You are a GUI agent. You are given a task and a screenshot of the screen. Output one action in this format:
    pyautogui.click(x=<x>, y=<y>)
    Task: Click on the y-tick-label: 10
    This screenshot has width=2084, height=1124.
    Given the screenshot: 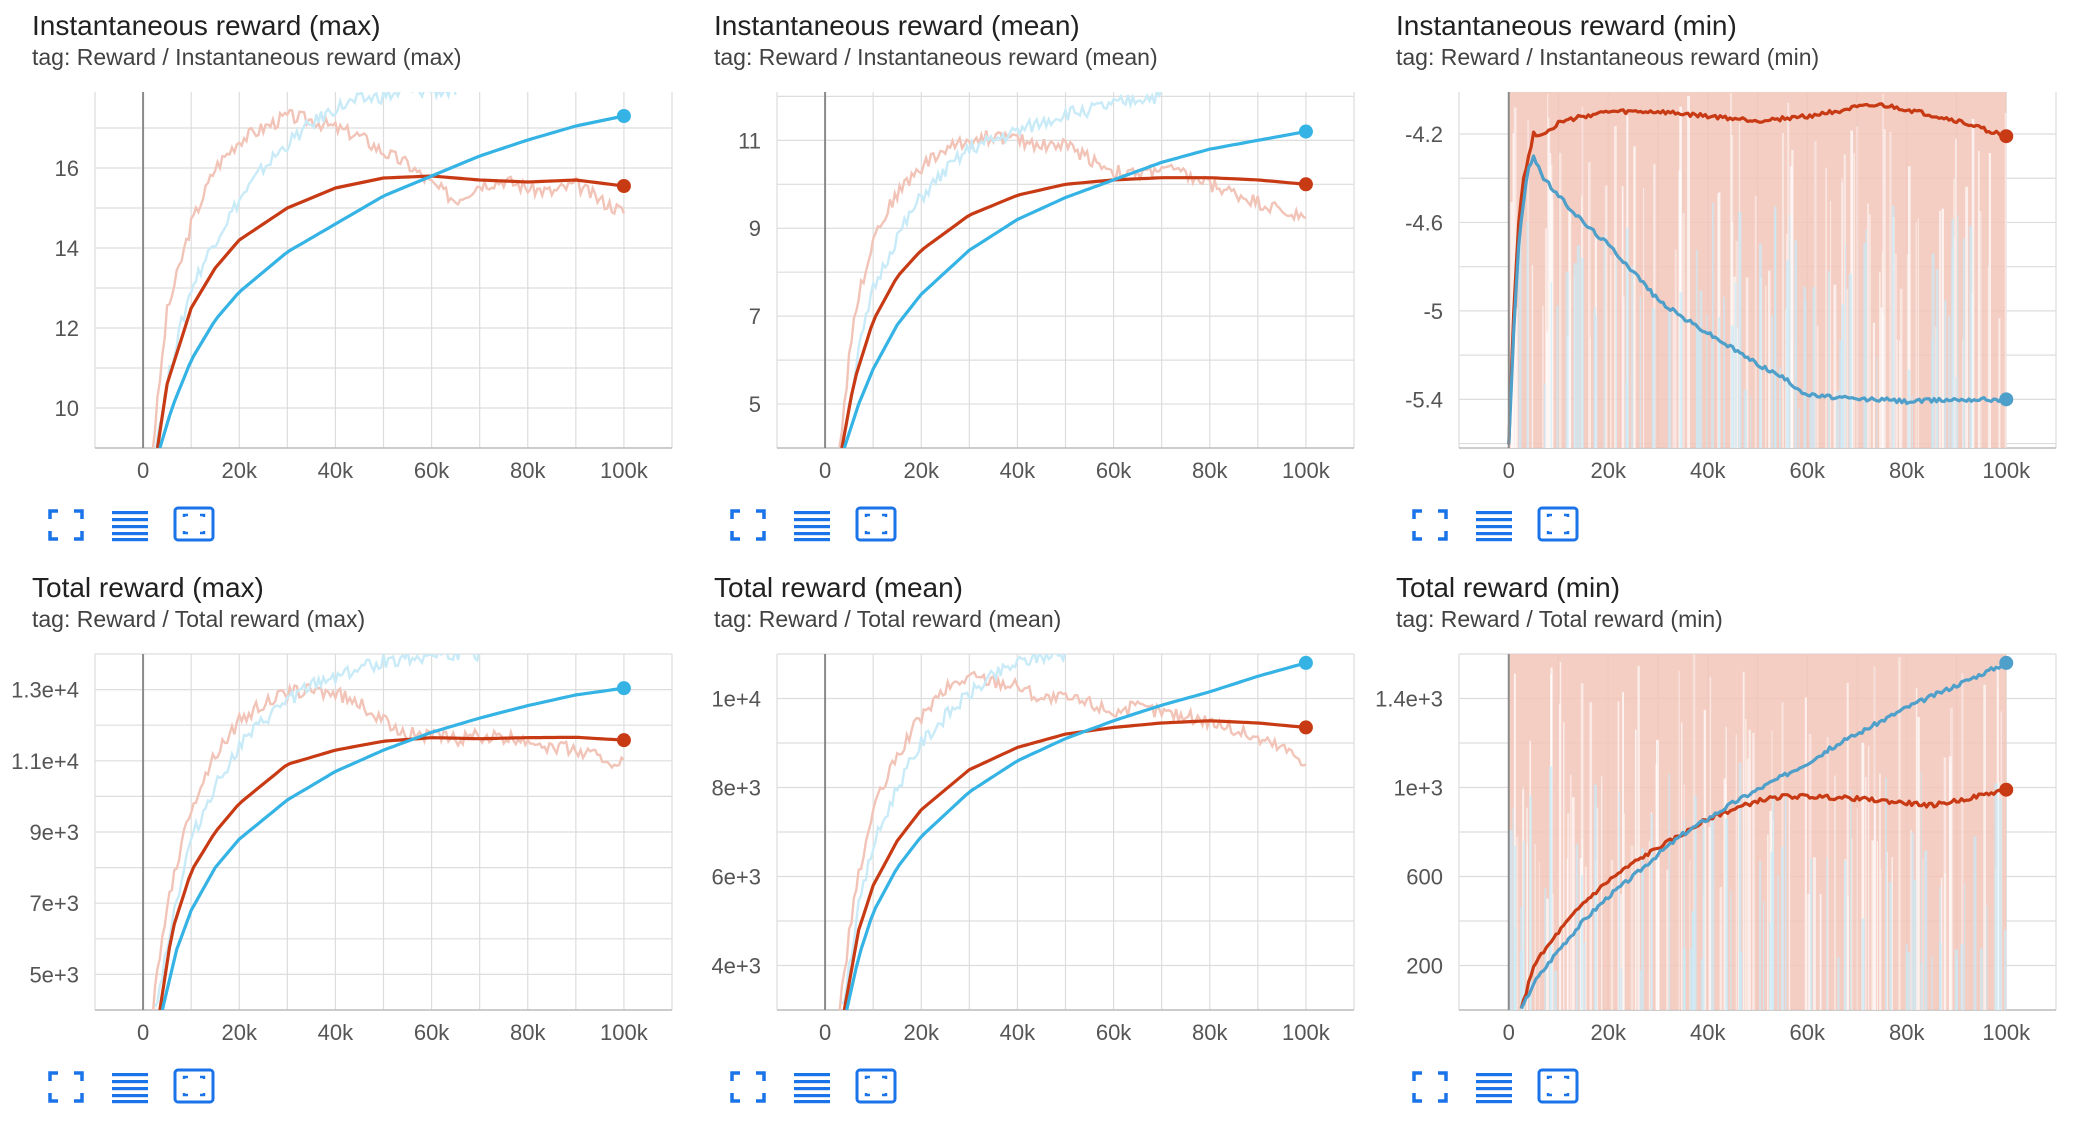 What is the action you would take?
    pyautogui.click(x=67, y=408)
    